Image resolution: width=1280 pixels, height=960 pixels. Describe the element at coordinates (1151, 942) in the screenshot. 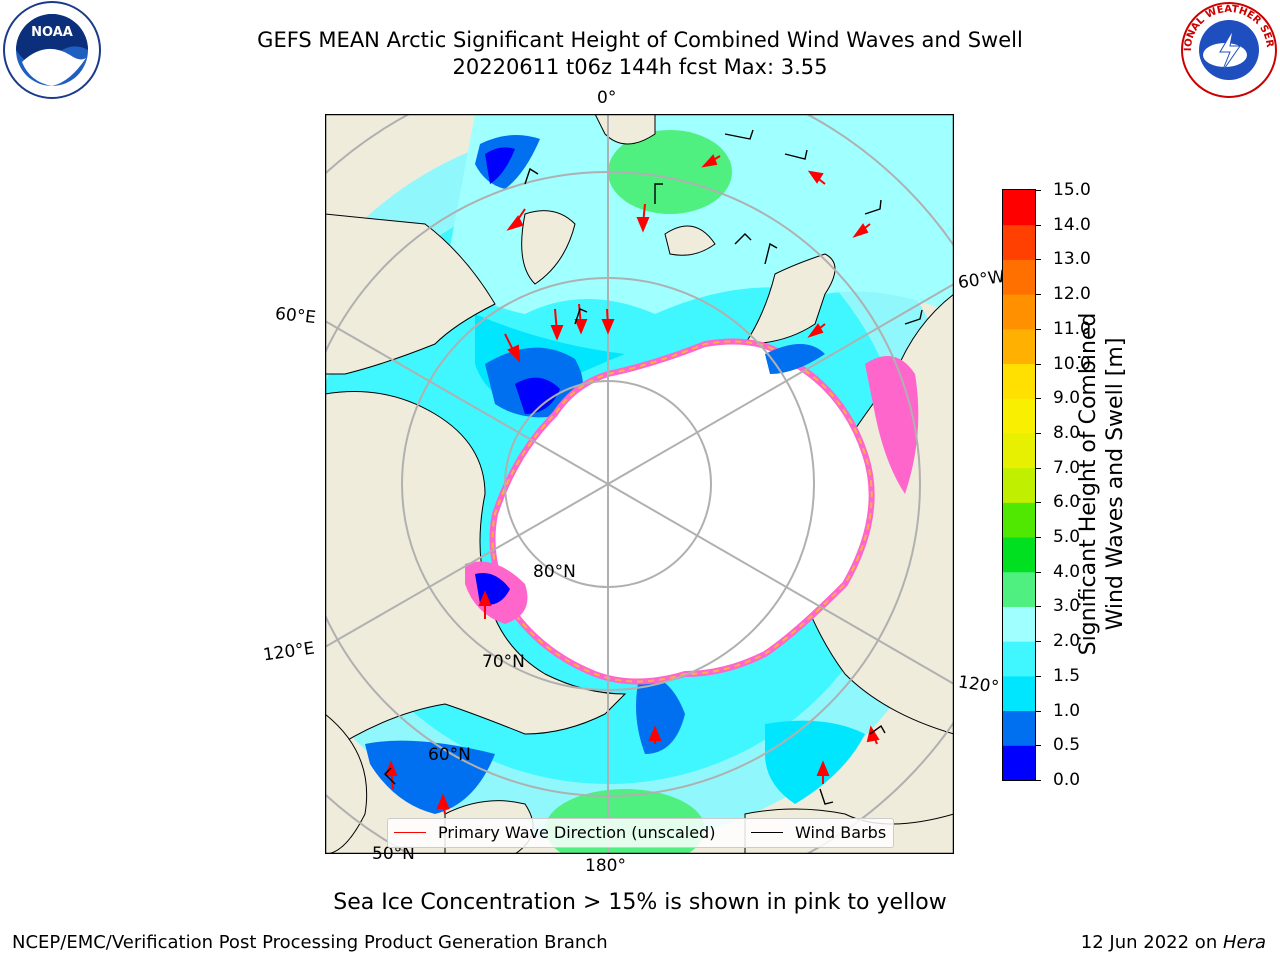

I see `footer-date-text: 12 Jun 2022 on` at that location.